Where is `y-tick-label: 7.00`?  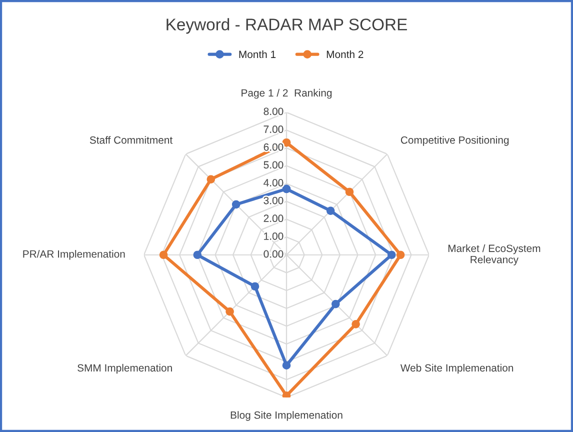
y-tick-label: 7.00 is located at coordinates (274, 129).